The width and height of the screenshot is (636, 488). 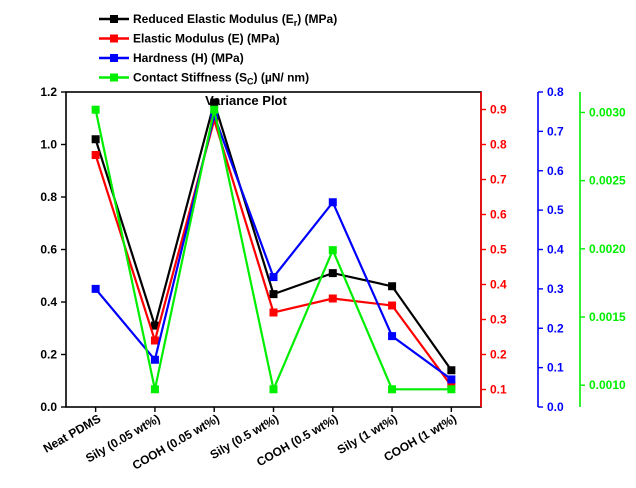 I want to click on axis-sc: 0.0010 0.0015 0.0020 0.0025 0.0030, so click(x=602, y=249).